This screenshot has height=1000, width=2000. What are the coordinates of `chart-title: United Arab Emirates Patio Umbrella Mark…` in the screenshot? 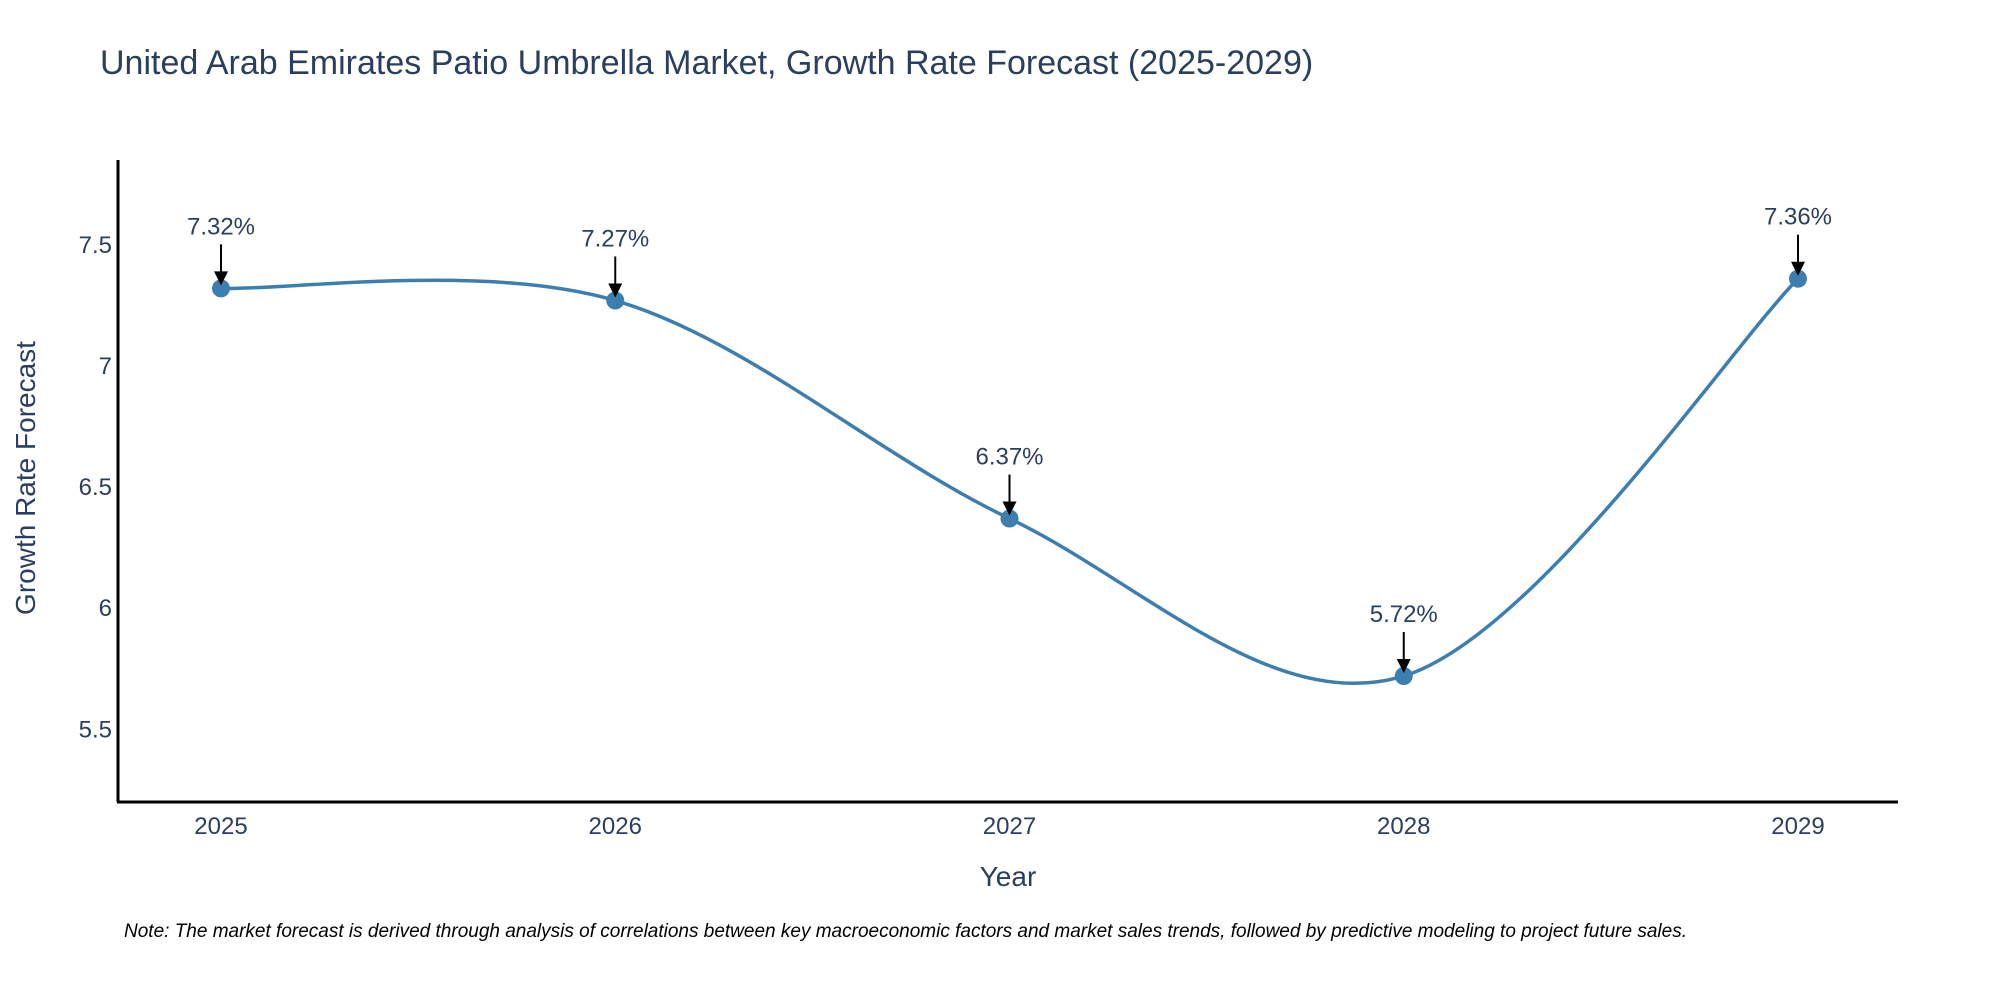 It's located at (707, 63).